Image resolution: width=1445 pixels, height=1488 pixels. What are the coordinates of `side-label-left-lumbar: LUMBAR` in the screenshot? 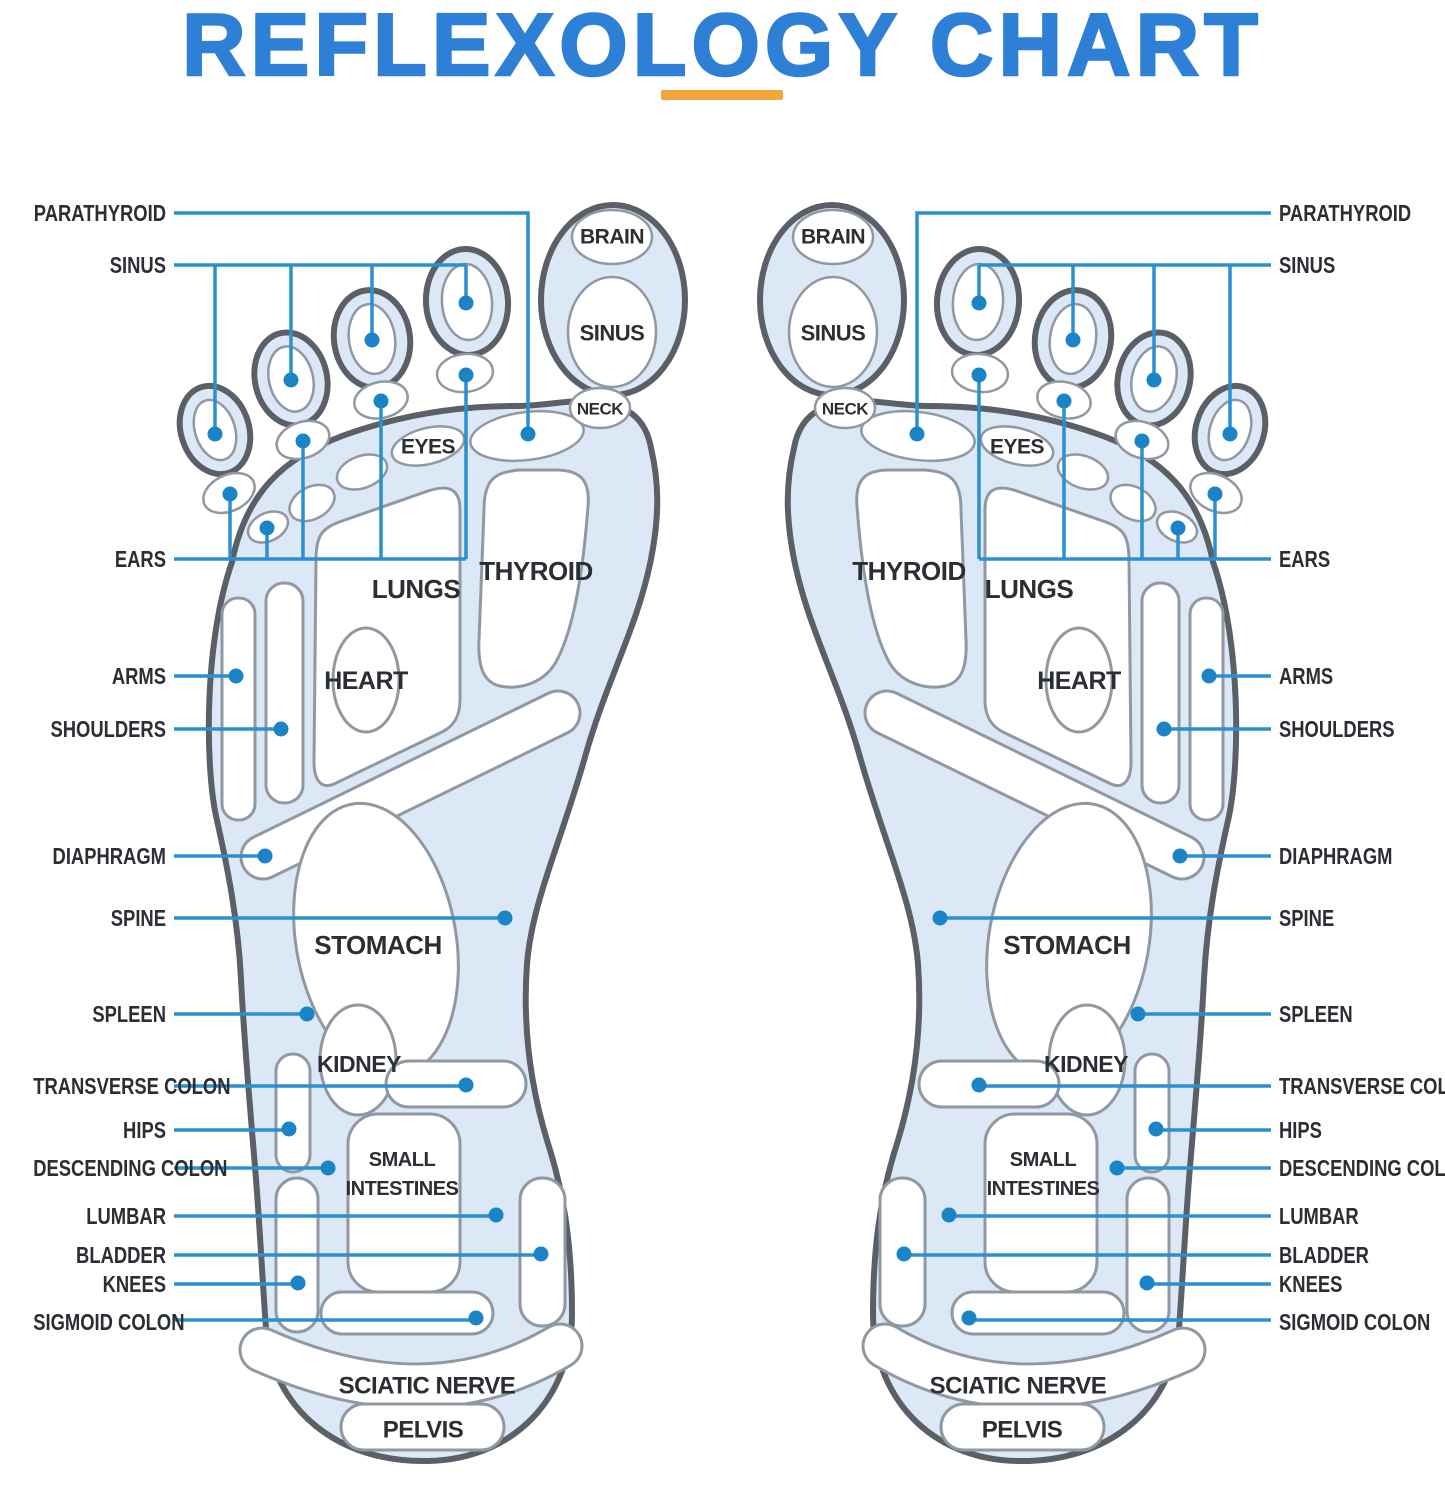 It's located at (126, 1216).